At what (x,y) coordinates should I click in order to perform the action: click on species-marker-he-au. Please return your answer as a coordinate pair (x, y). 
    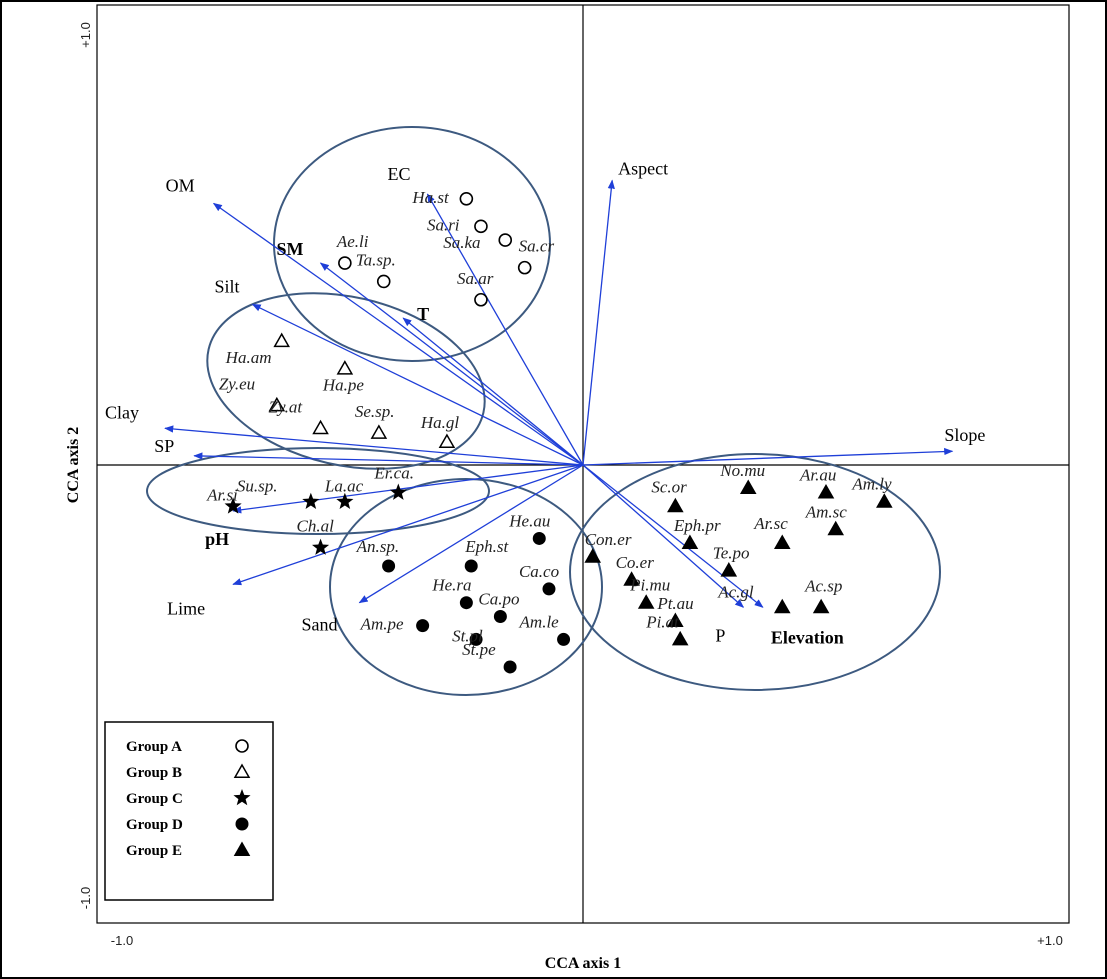
    Looking at the image, I should click on (539, 538).